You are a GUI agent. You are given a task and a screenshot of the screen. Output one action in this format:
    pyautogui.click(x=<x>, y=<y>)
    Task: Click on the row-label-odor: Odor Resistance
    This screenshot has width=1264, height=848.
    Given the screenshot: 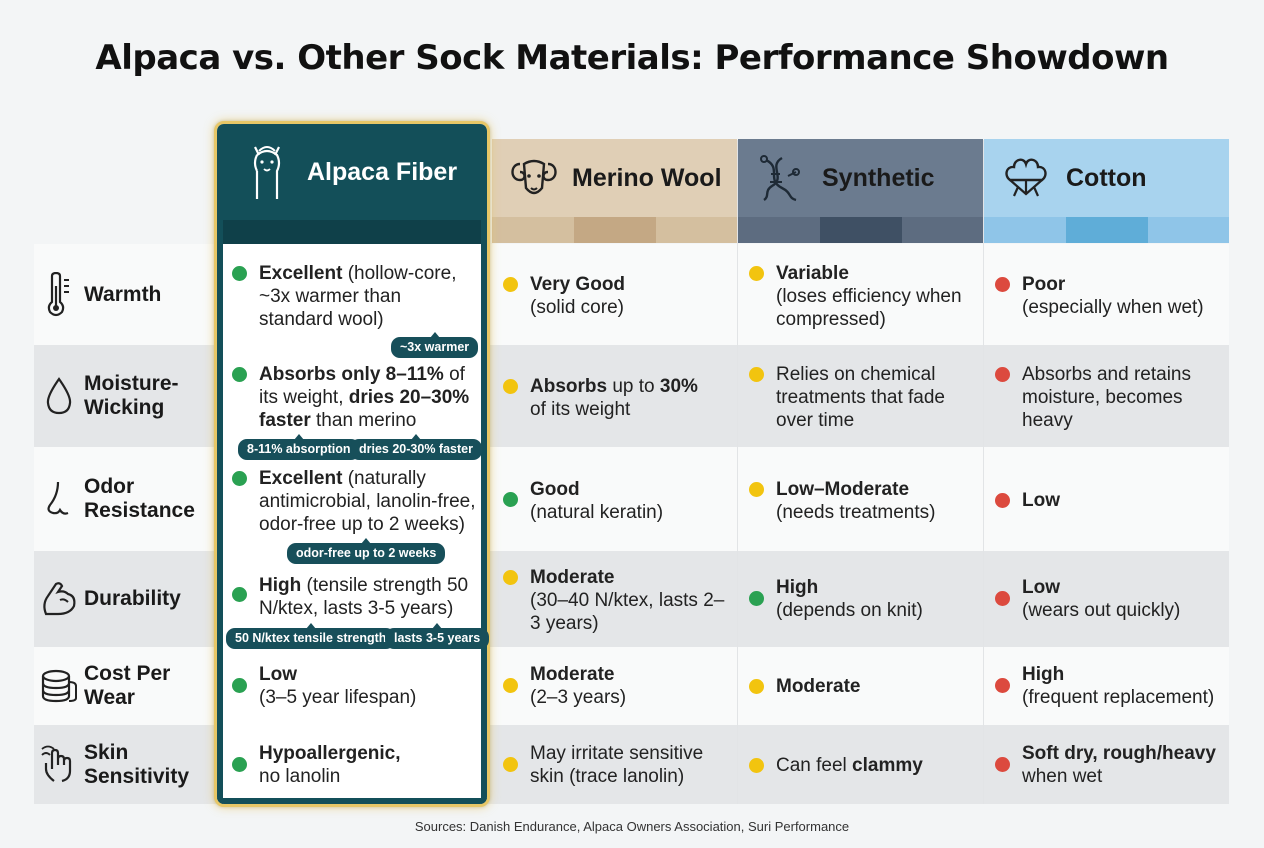 What is the action you would take?
    pyautogui.click(x=124, y=499)
    